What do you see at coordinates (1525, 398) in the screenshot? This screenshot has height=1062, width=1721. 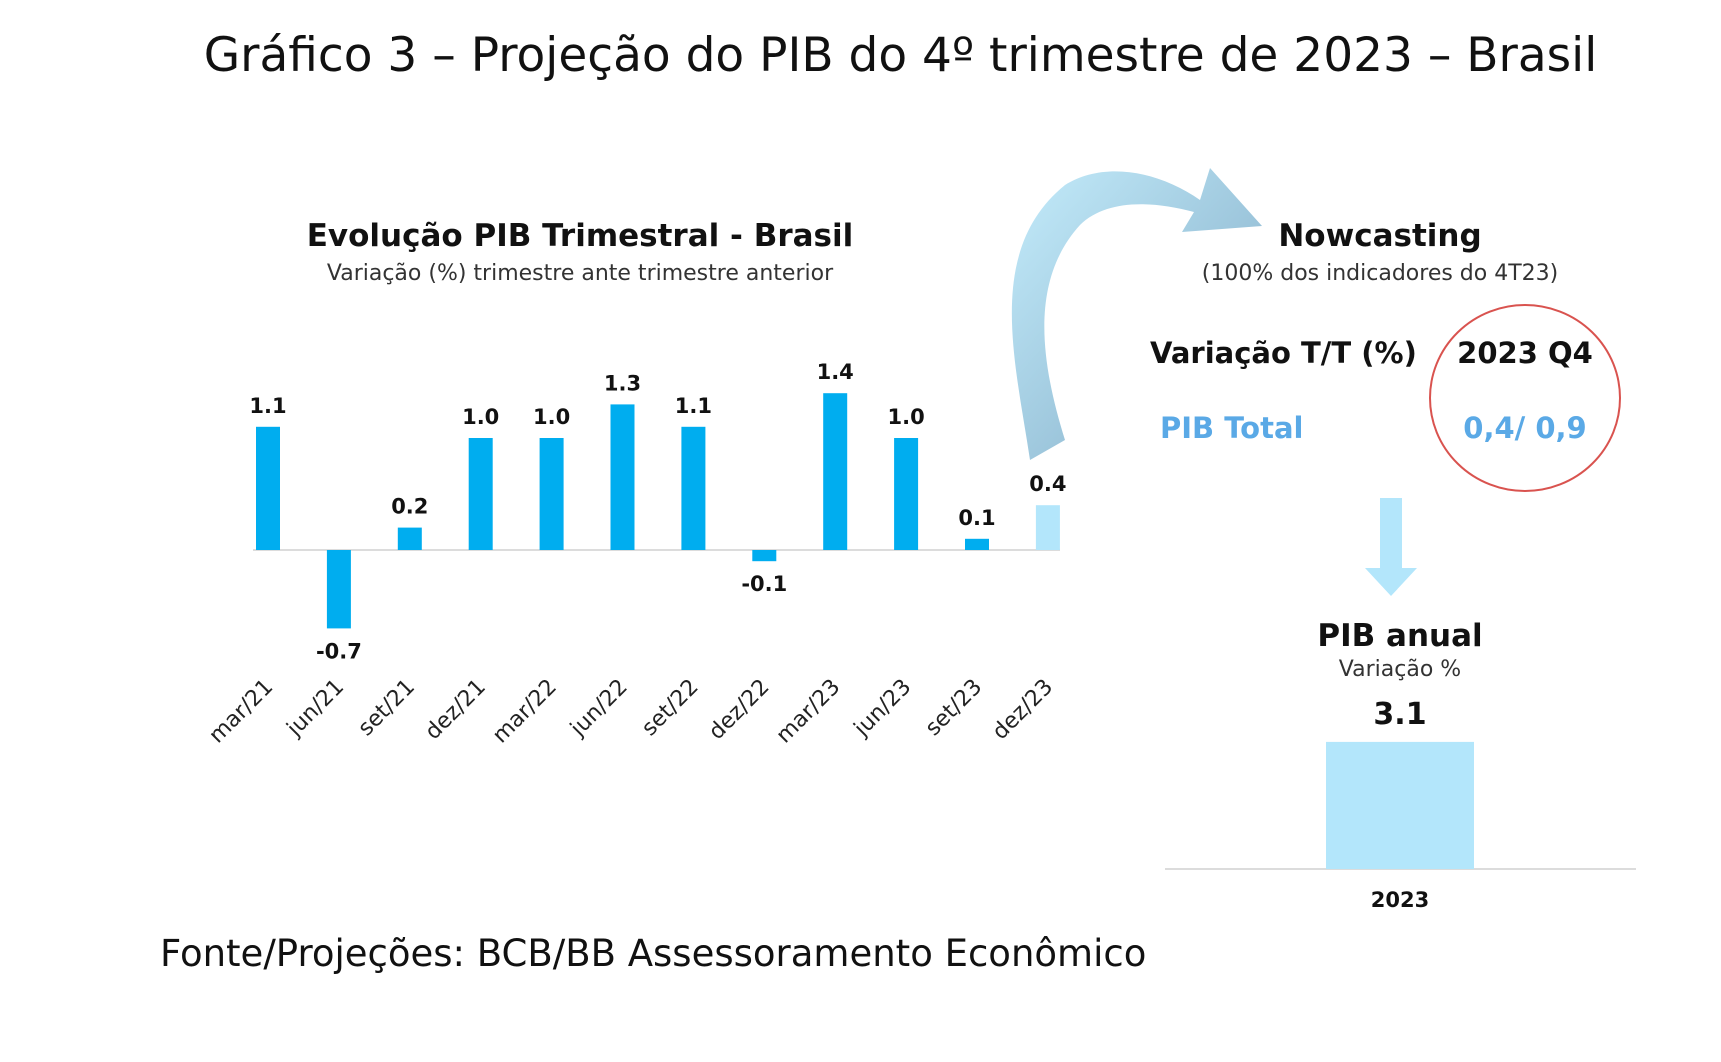 I see `highlight-circle` at bounding box center [1525, 398].